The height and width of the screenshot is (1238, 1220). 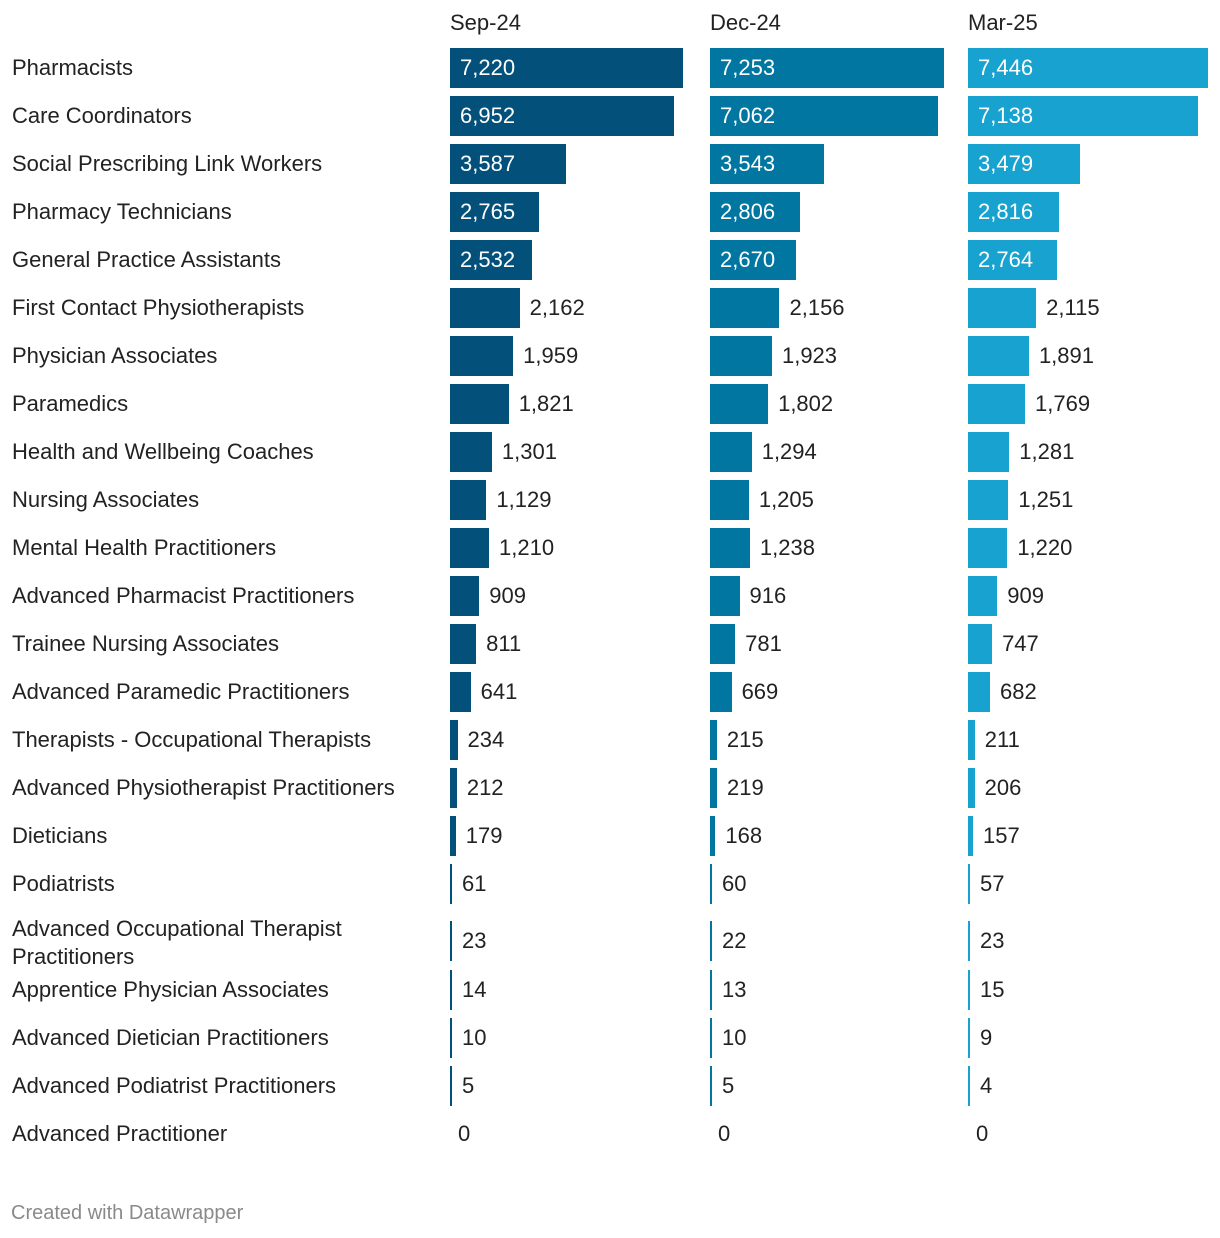 What do you see at coordinates (484, 835) in the screenshot?
I see `value-label: 179` at bounding box center [484, 835].